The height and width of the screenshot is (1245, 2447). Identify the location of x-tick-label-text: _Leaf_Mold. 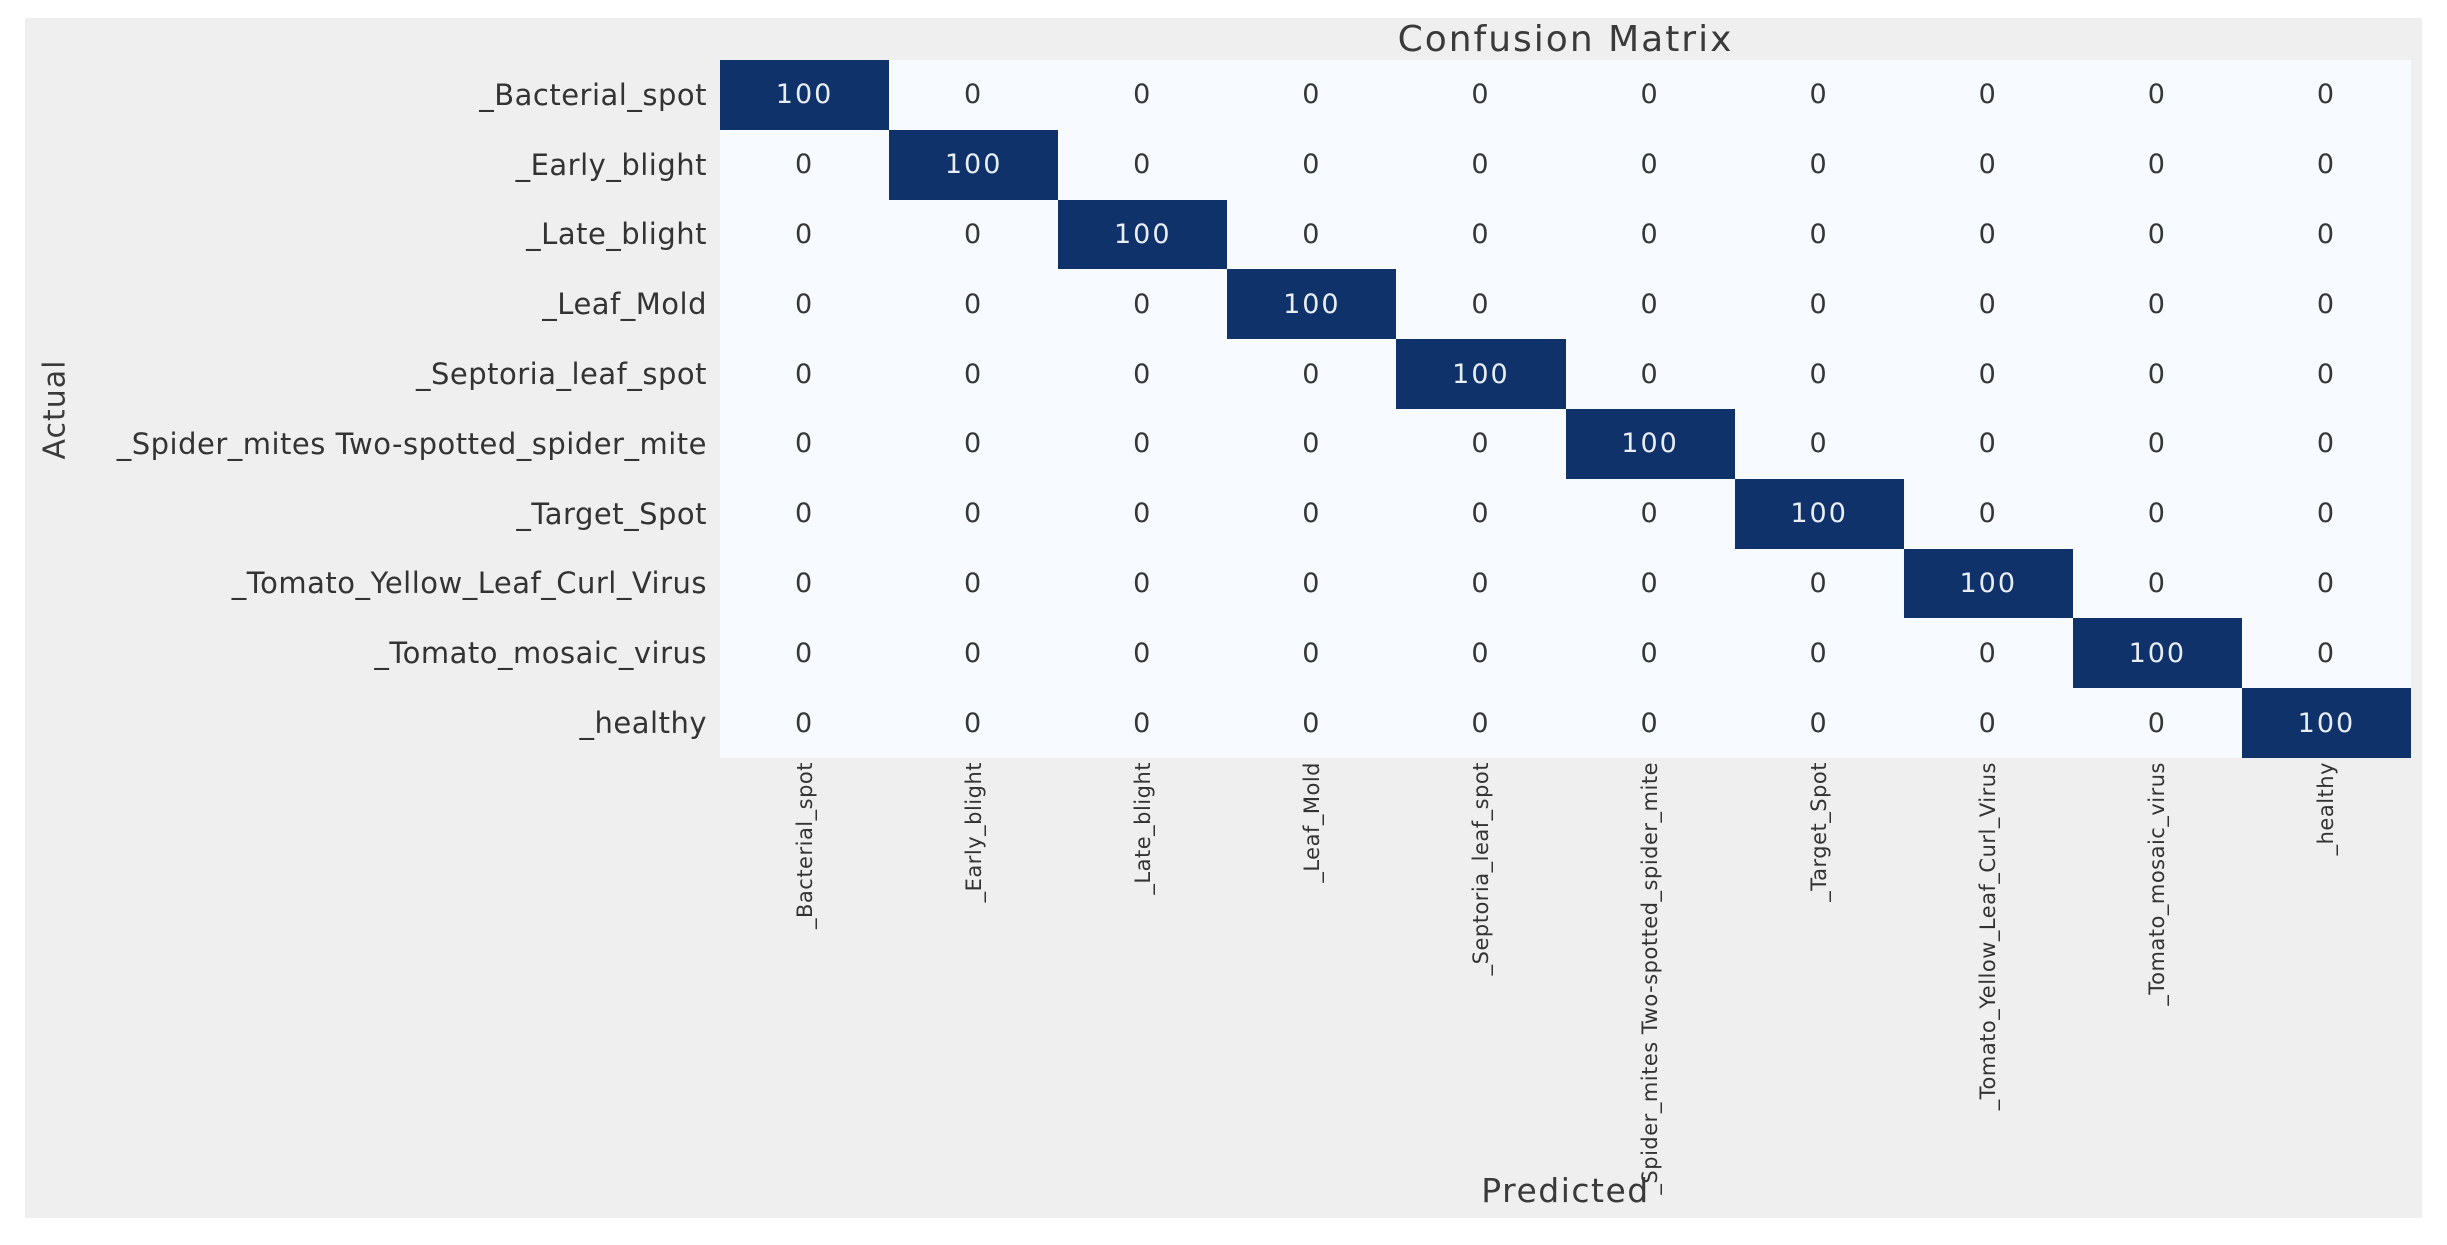
(1311, 822).